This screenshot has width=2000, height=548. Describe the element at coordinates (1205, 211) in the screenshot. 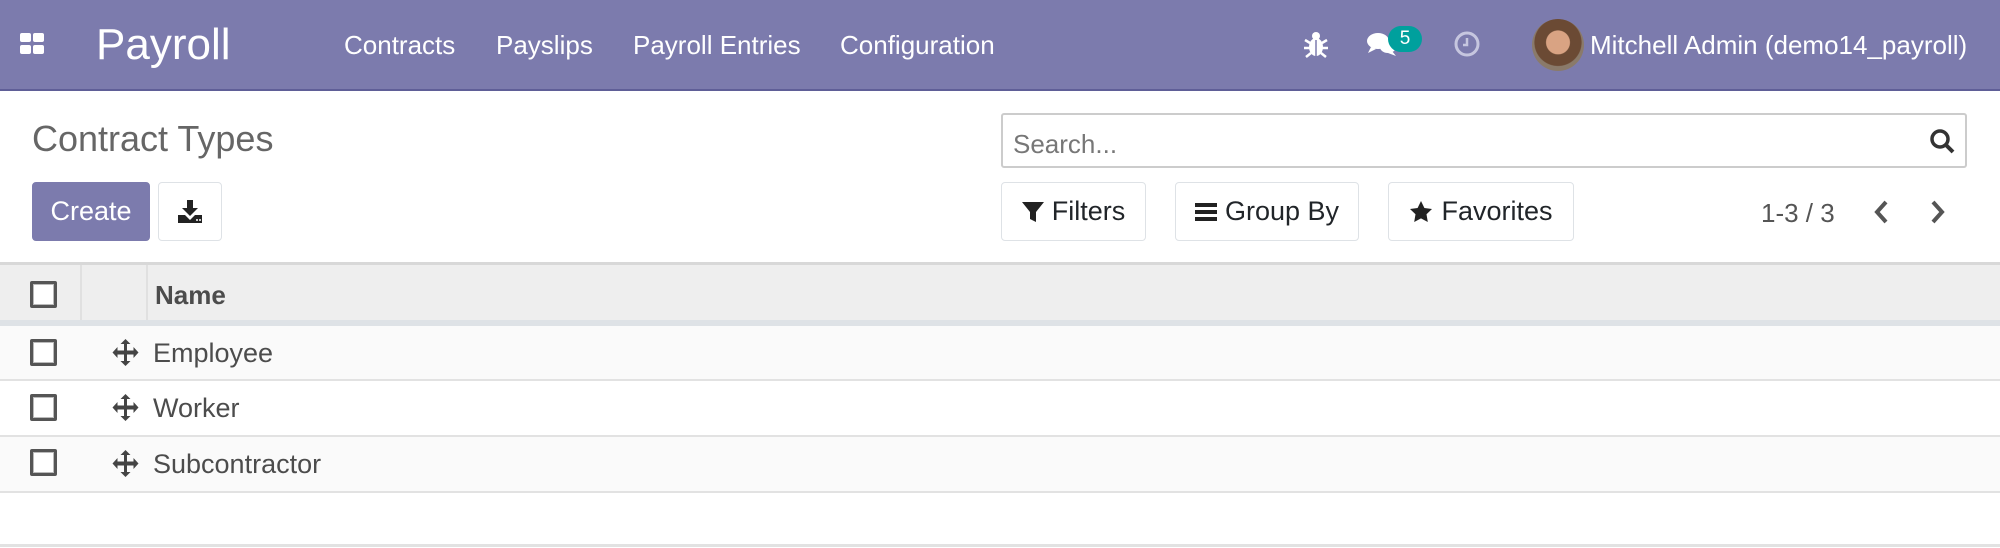

I see `list-bars-icon` at that location.